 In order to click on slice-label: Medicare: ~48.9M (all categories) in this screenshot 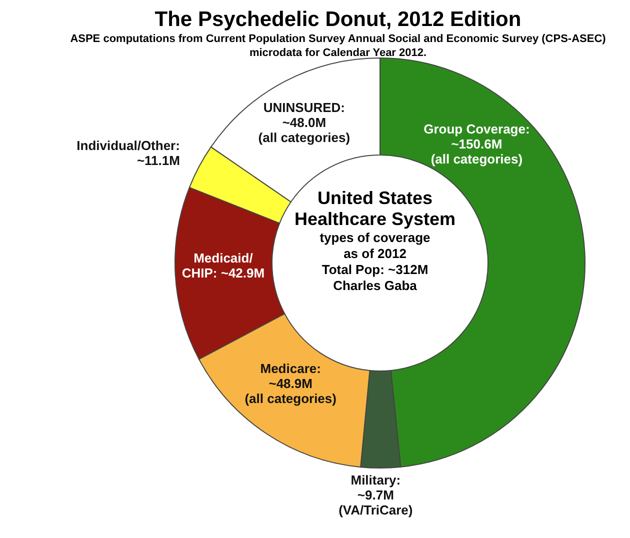, I will do `click(290, 383)`.